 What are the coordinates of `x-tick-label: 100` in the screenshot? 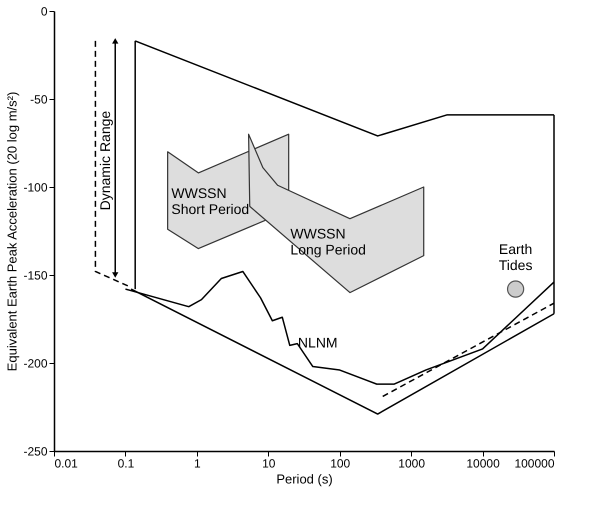 It's located at (340, 463).